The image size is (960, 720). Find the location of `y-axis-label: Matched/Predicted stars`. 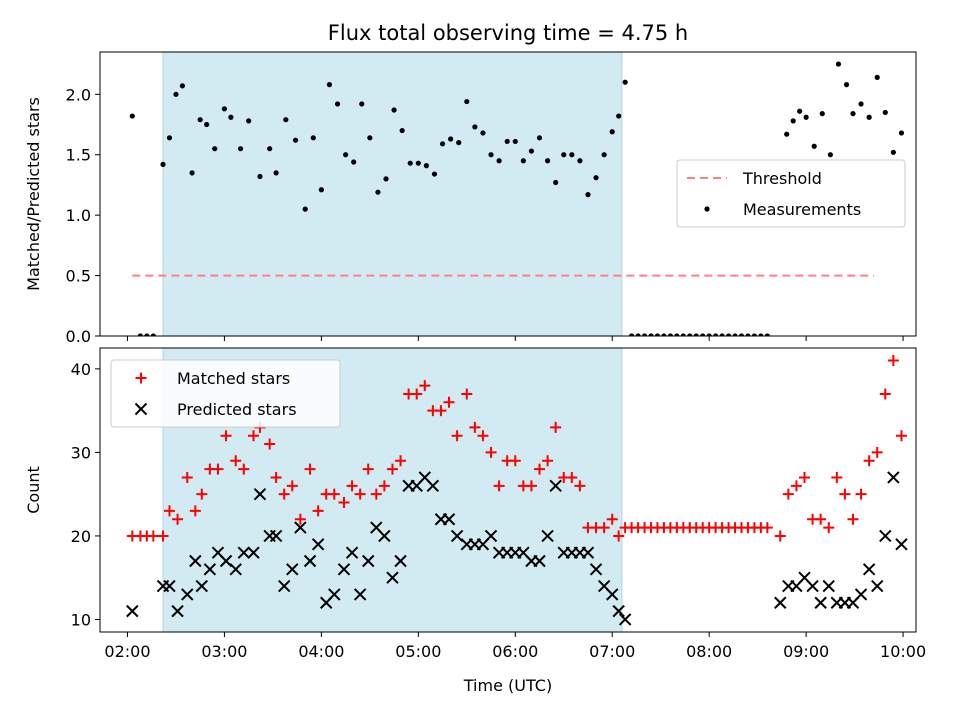

y-axis-label: Matched/Predicted stars is located at coordinates (33, 194).